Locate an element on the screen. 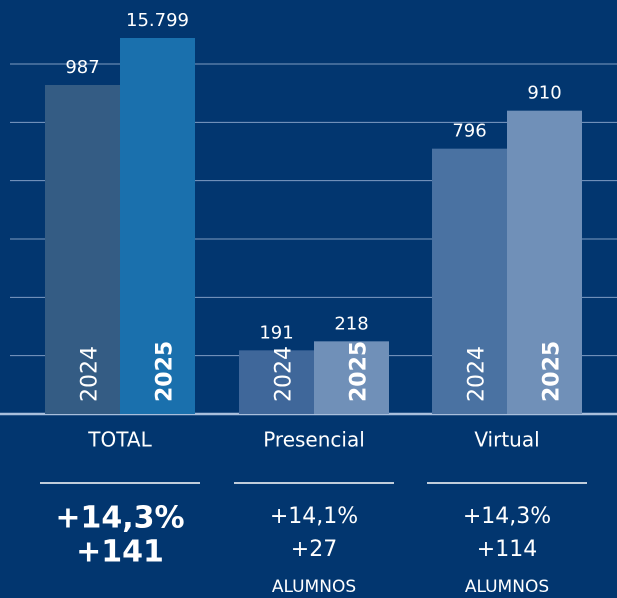  summary-text: +114 is located at coordinates (507, 549).